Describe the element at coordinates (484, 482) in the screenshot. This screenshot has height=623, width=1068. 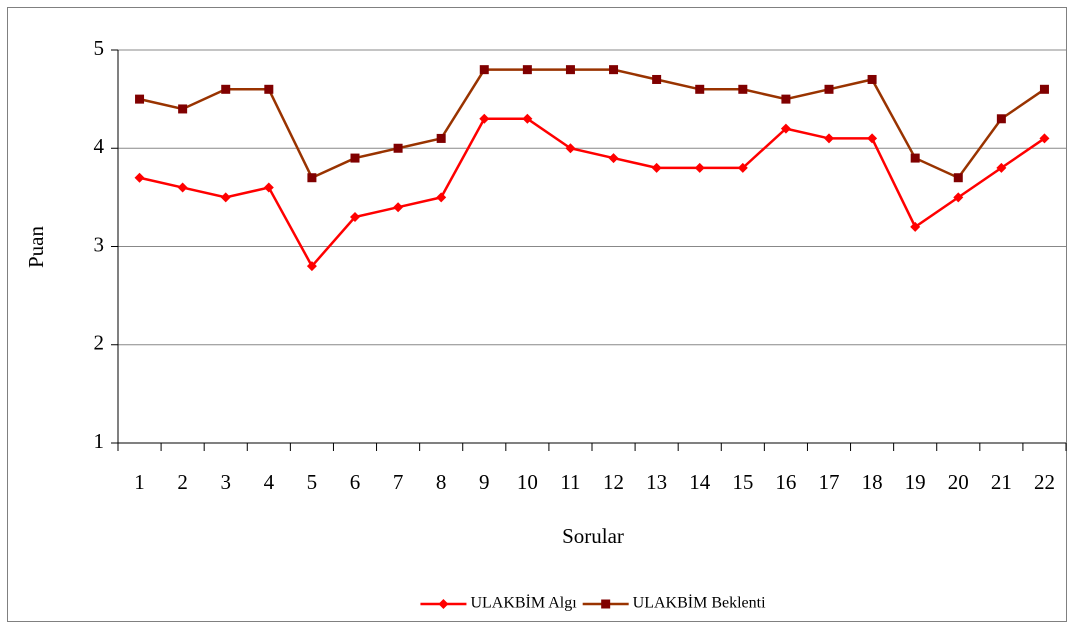
I see `x-tick-label: 9` at that location.